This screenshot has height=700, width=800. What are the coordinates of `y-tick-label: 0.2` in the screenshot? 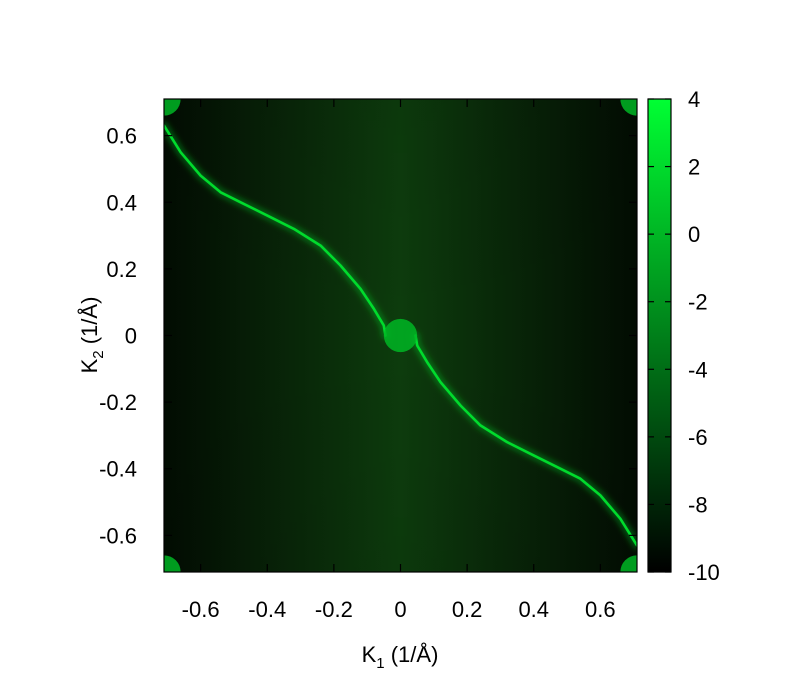 It's located at (121, 269).